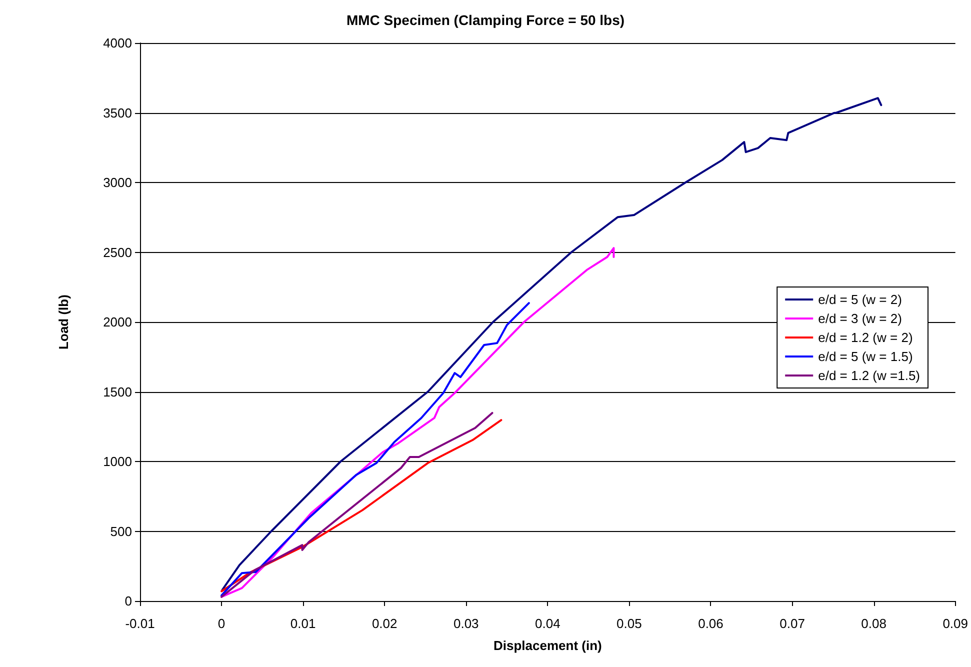 The image size is (971, 667). I want to click on x-tick-label: 0.04, so click(547, 623).